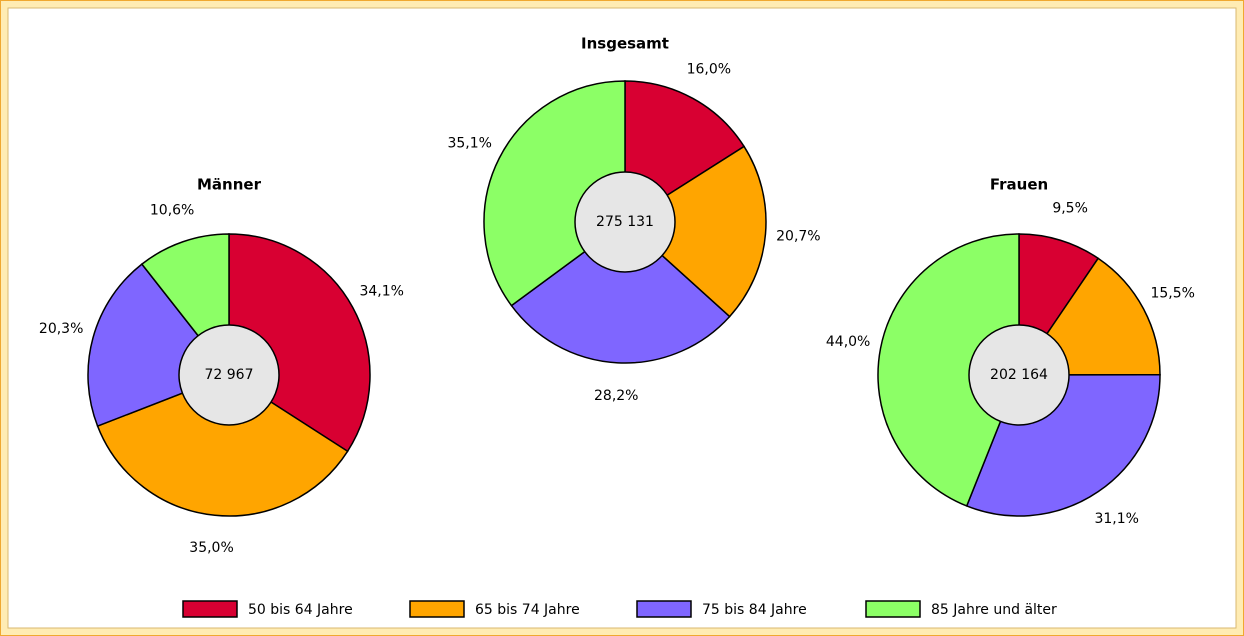 The height and width of the screenshot is (636, 1244). Describe the element at coordinates (625, 44) in the screenshot. I see `chart-title: Insgesamt` at that location.